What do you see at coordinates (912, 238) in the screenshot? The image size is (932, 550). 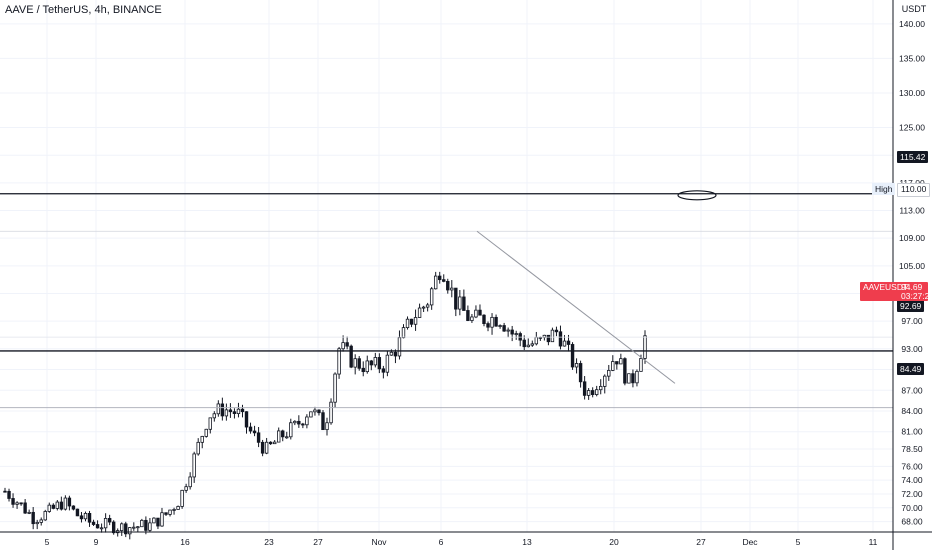 I see `y-tick-label: 109.00` at bounding box center [912, 238].